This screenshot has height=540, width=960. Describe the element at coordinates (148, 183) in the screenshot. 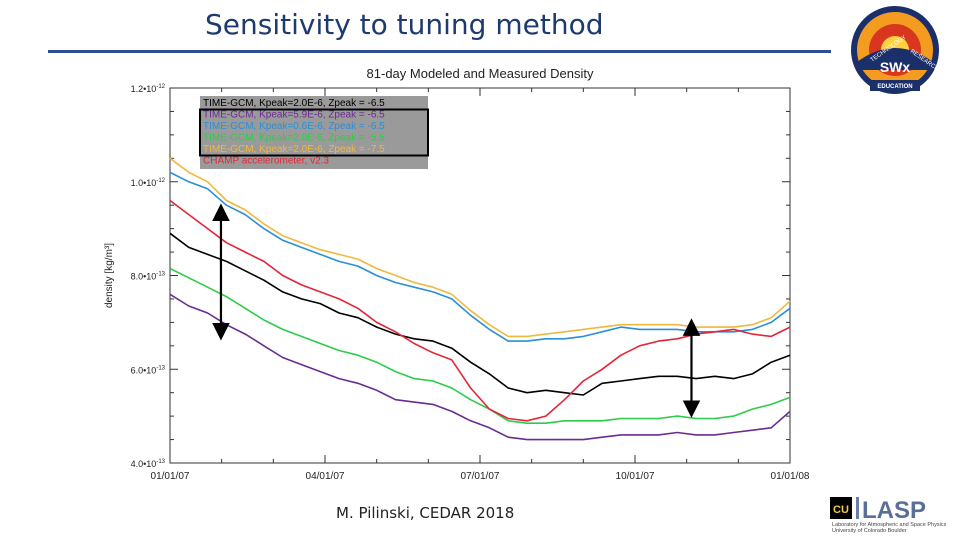

I see `y-tick-label: 1.0•10-12` at that location.